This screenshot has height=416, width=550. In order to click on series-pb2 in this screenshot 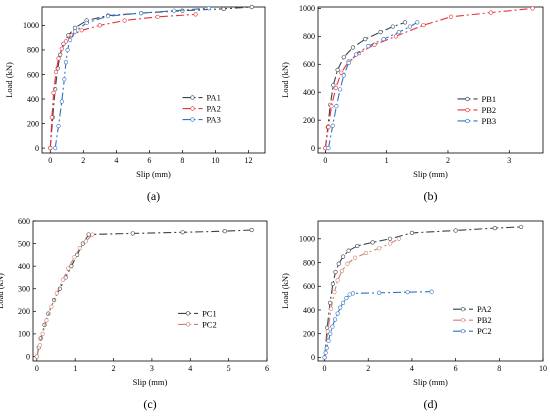, I will do `click(361, 298)`.